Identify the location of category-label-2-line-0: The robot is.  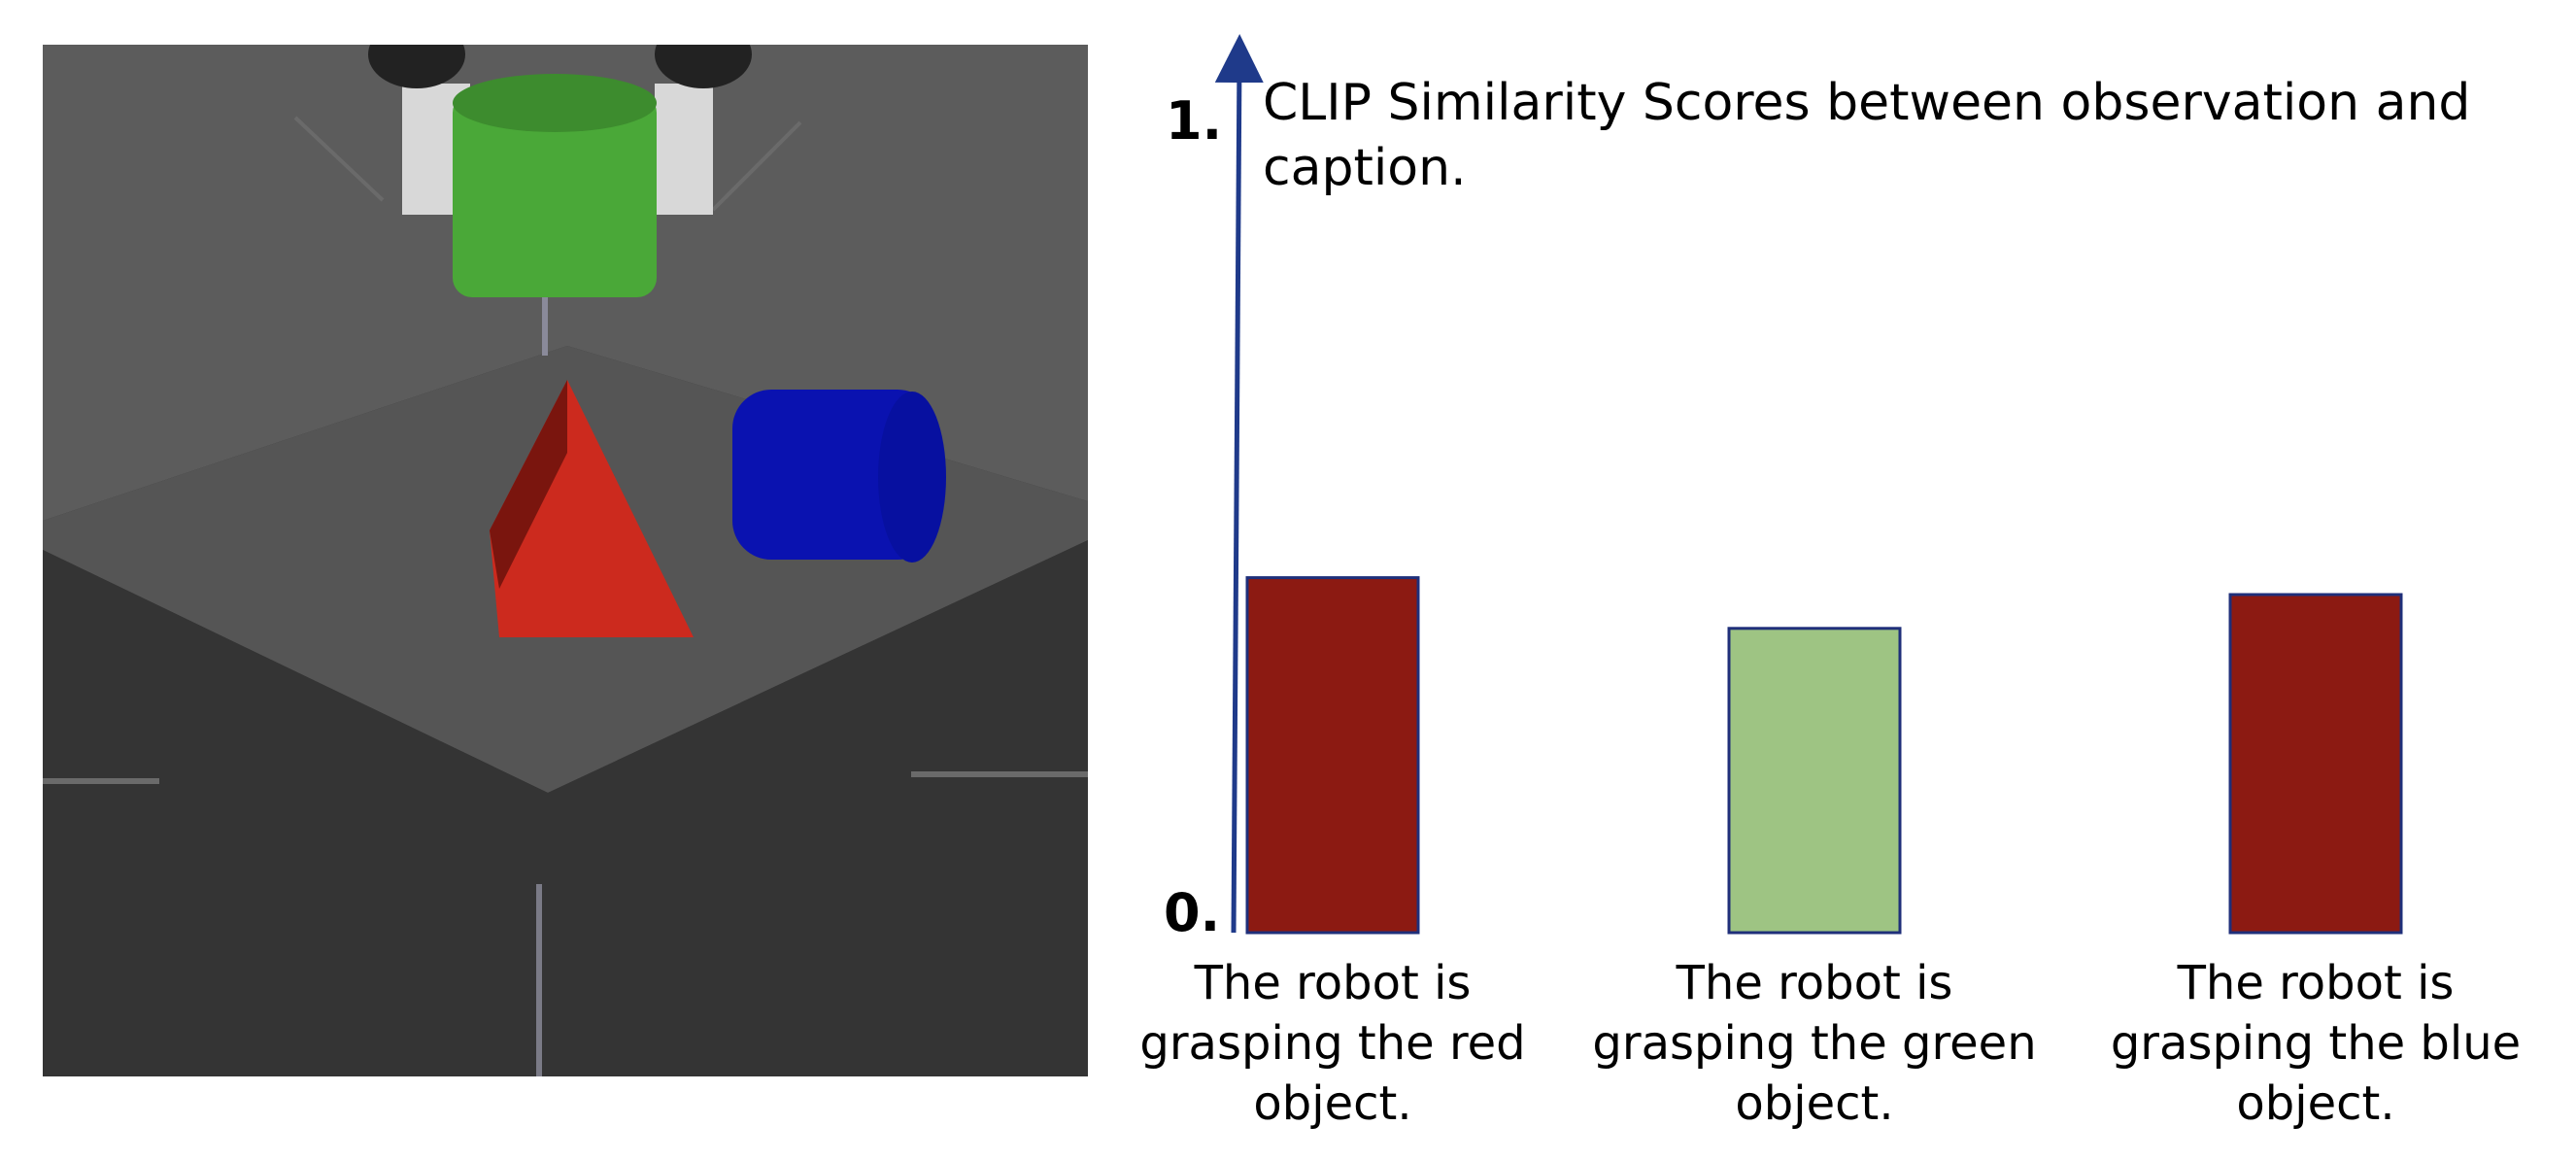
(2316, 983).